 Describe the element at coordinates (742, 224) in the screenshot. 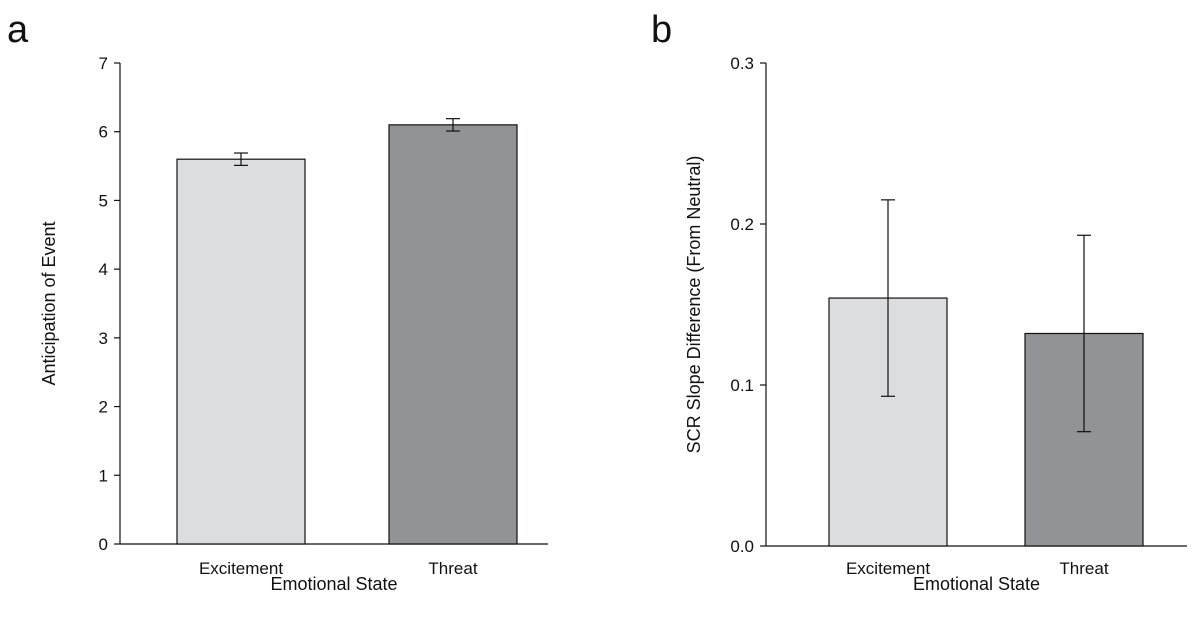

I see `y-tick-label: 0.2` at that location.